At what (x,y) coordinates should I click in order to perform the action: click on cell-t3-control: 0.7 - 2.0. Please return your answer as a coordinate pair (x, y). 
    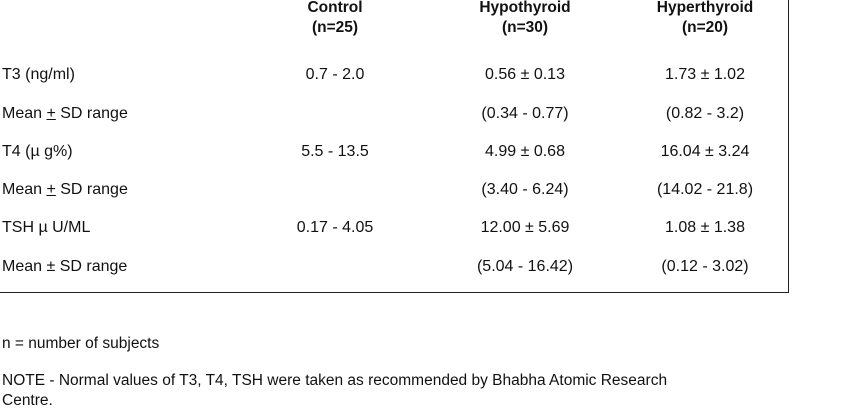
    Looking at the image, I should click on (335, 74).